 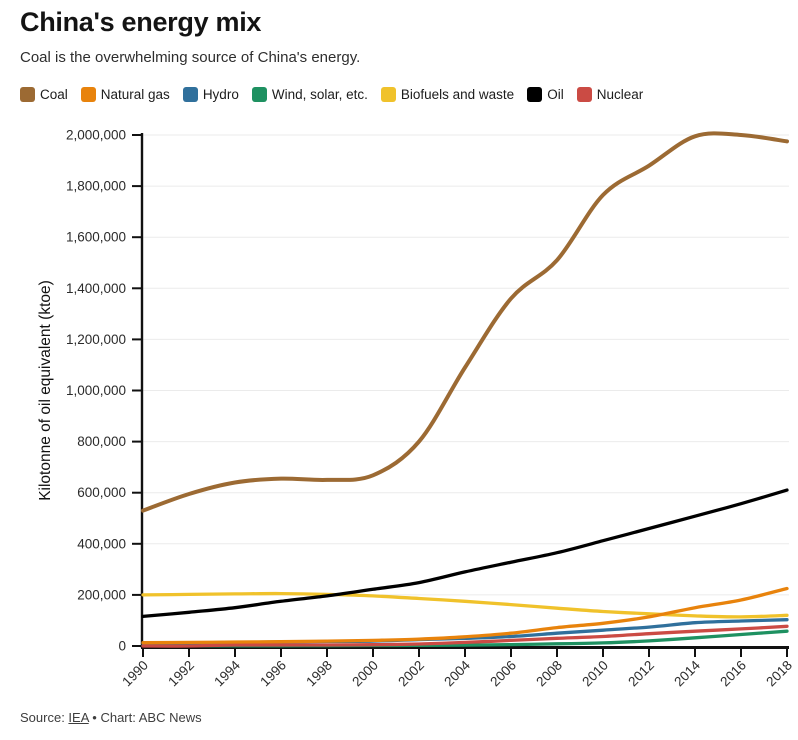 What do you see at coordinates (181, 674) in the screenshot?
I see `x-tick-label: 1992` at bounding box center [181, 674].